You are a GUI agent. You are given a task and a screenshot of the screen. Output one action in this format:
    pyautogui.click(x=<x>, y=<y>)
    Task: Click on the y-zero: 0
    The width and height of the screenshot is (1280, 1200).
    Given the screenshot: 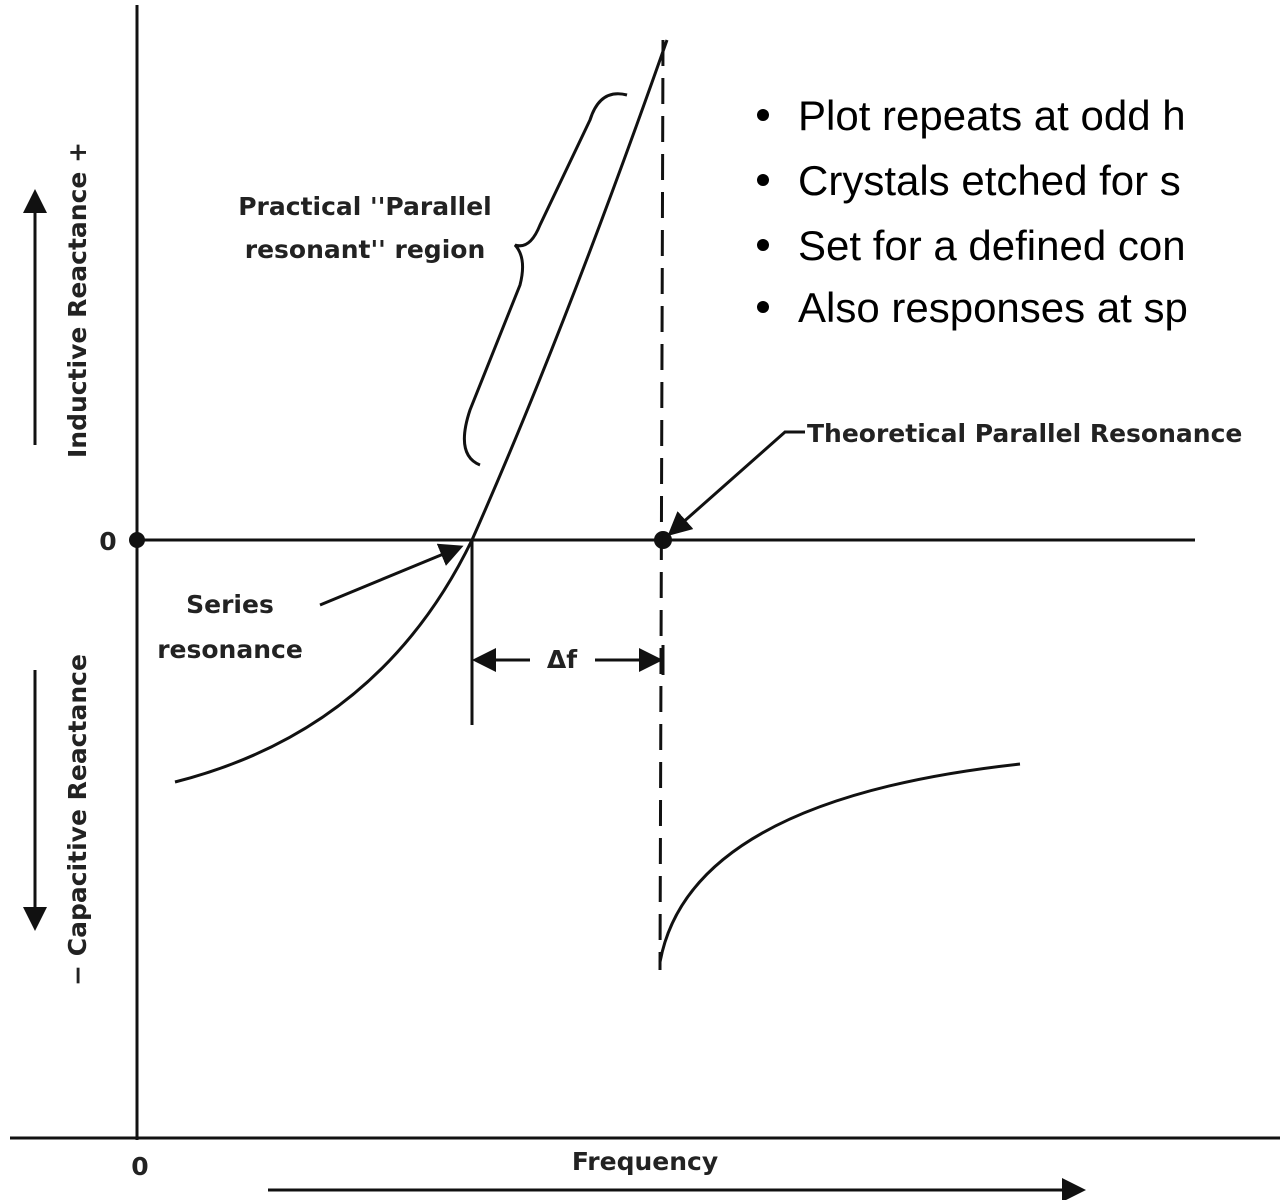 What is the action you would take?
    pyautogui.click(x=107, y=541)
    